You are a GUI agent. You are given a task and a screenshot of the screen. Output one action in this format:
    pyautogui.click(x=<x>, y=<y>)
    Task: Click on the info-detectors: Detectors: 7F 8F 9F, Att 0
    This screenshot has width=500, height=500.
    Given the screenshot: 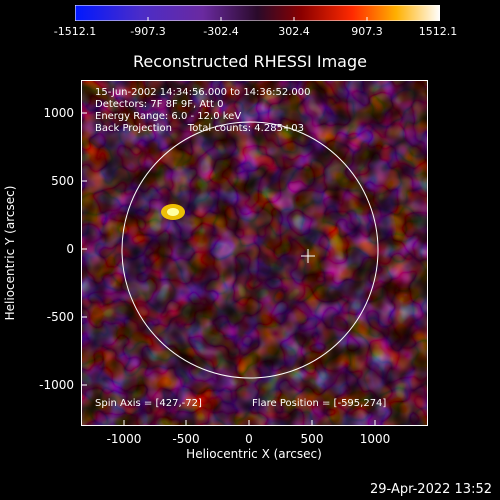 What is the action you would take?
    pyautogui.click(x=159, y=104)
    